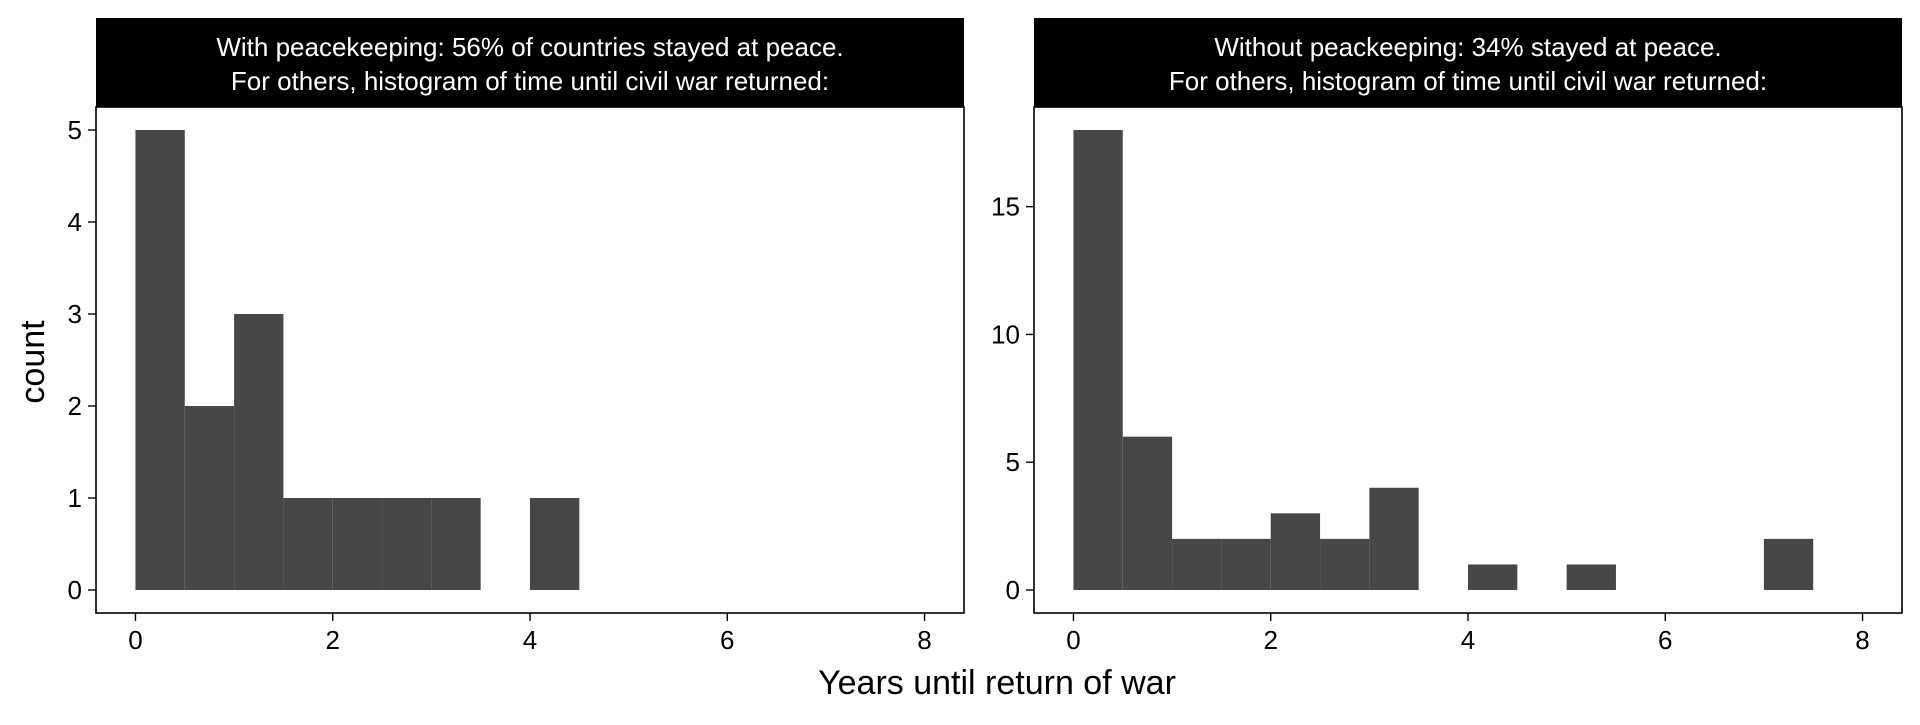 The height and width of the screenshot is (725, 1920). Describe the element at coordinates (1005, 207) in the screenshot. I see `y-tick-label: 15` at that location.